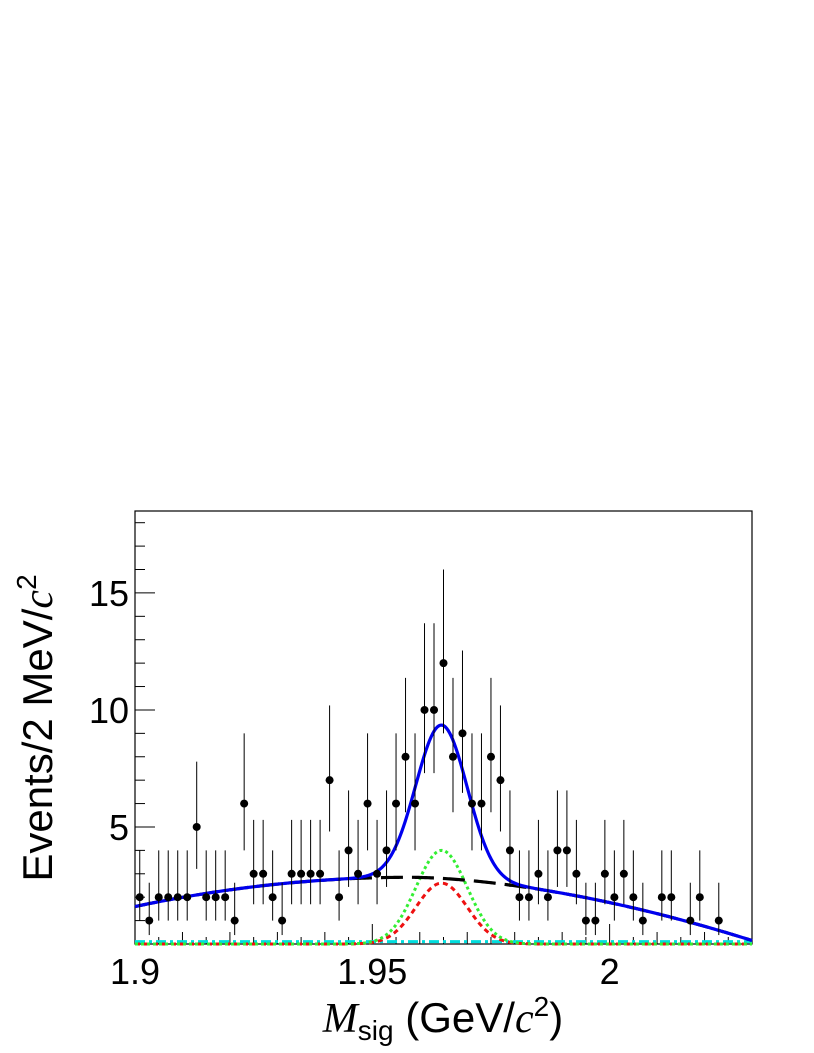 Image resolution: width=814 pixels, height=1053 pixels. Describe the element at coordinates (26, 582) in the screenshot. I see `y-axis-title-sup: 2` at that location.